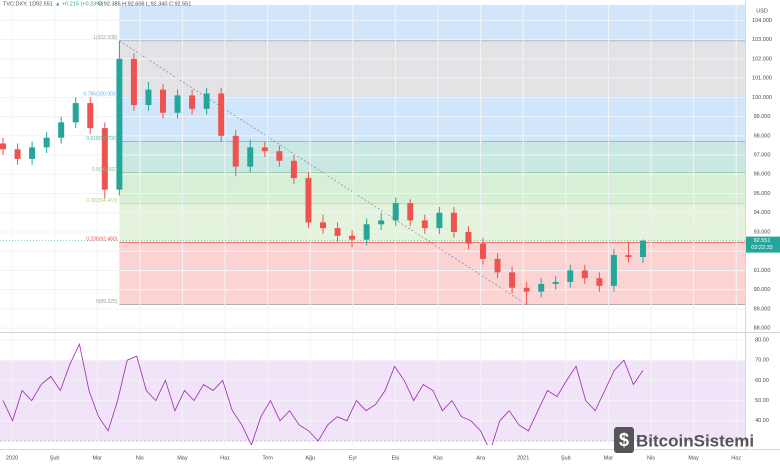 The width and height of the screenshot is (780, 470). Describe the element at coordinates (44, 4) in the screenshot. I see `price: 92.551` at that location.